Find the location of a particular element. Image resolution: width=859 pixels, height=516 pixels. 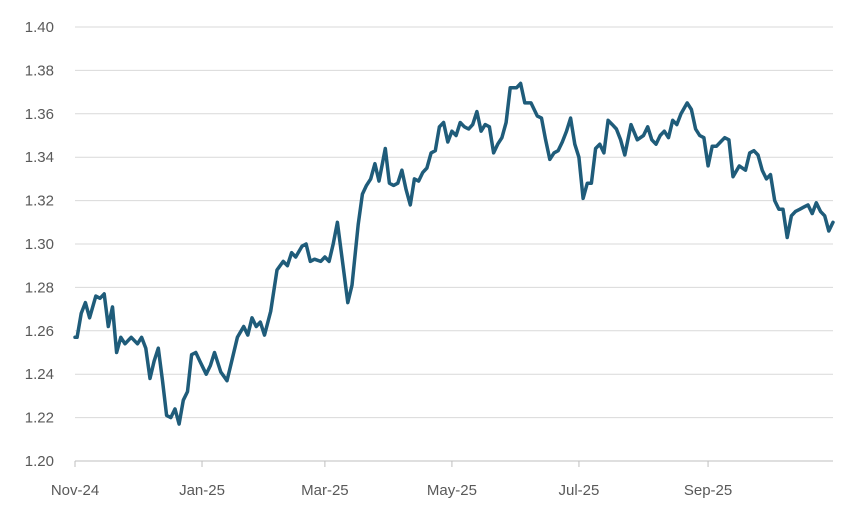

x-axis-tick-labels: Nov-24 Jan-25 Mar-25 May-25 Jul-25 Sep-25 is located at coordinates (391, 490).